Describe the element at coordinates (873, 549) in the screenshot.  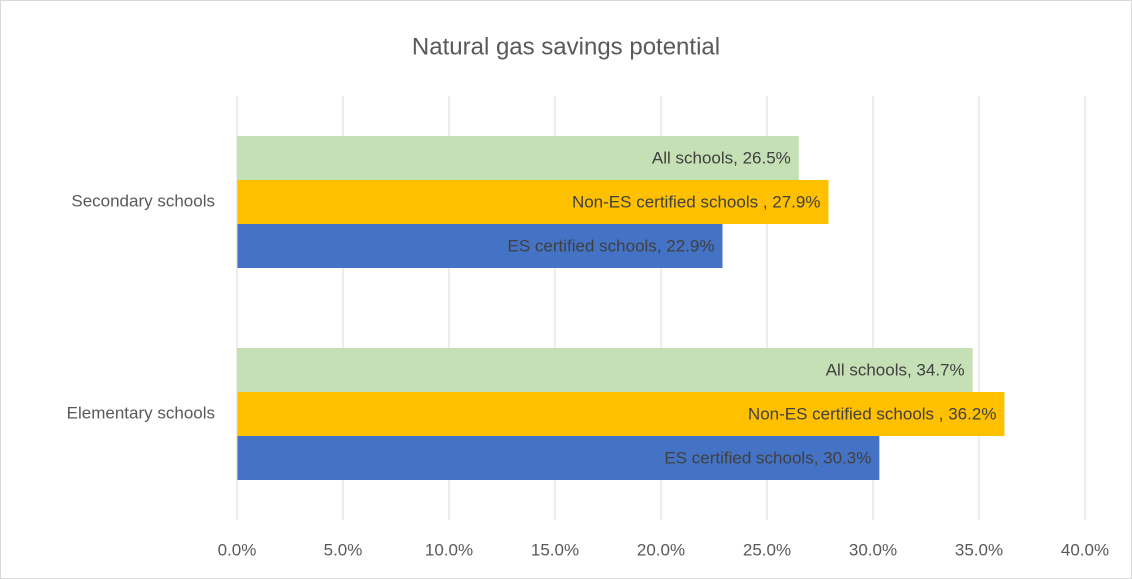
I see `x-tick-label: 30.0%` at that location.